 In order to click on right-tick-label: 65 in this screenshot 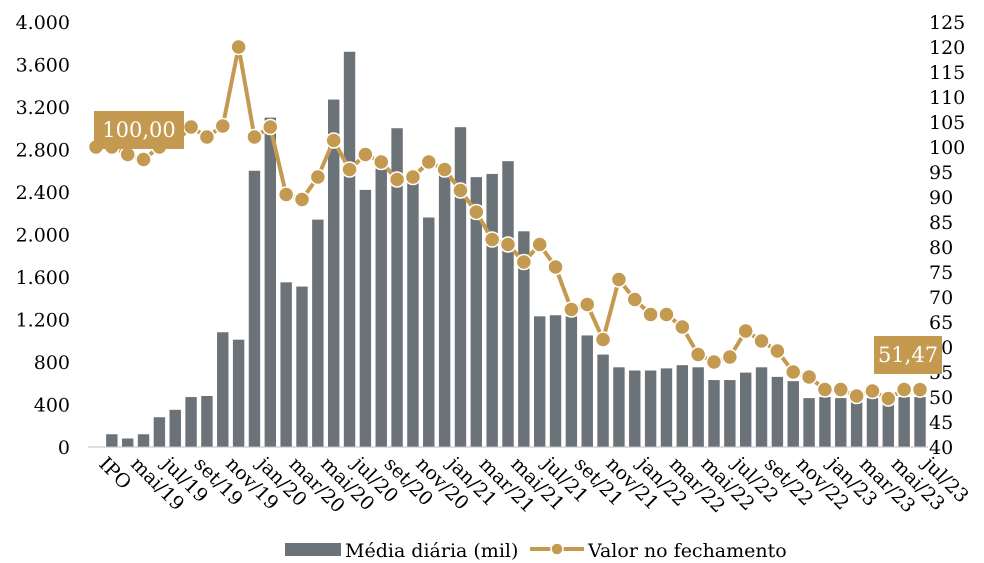, I will do `click(941, 323)`.